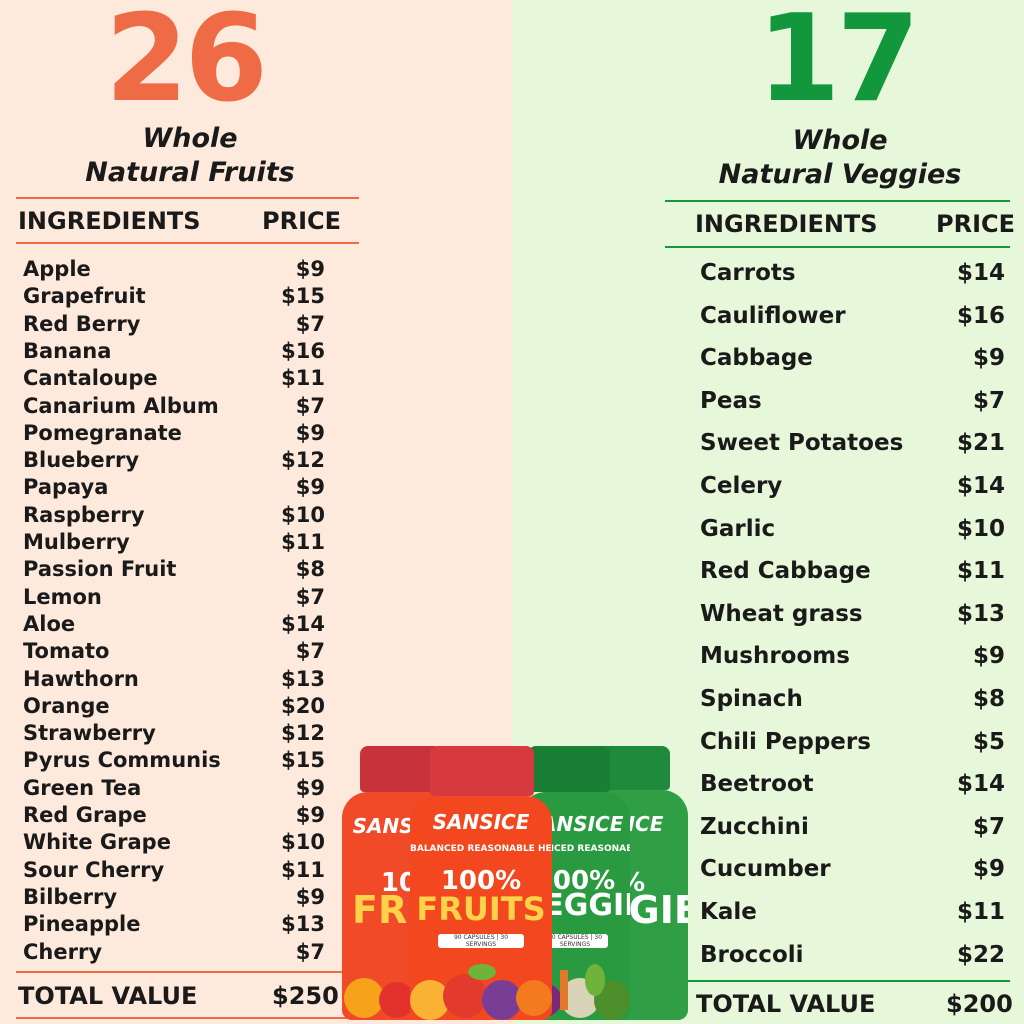 Image resolution: width=1024 pixels, height=1024 pixels. What do you see at coordinates (66, 705) in the screenshot?
I see `fruit-name: Orange` at bounding box center [66, 705].